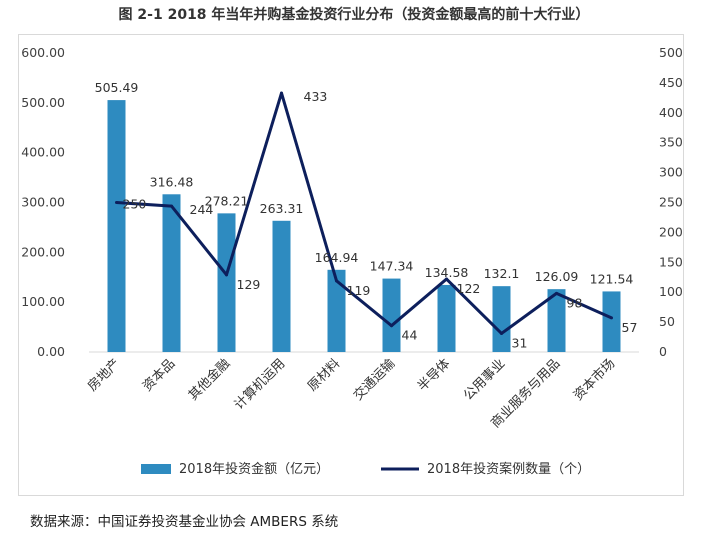 The width and height of the screenshot is (708, 535). Describe the element at coordinates (671, 202) in the screenshot. I see `y-right-tick-label: 250` at that location.